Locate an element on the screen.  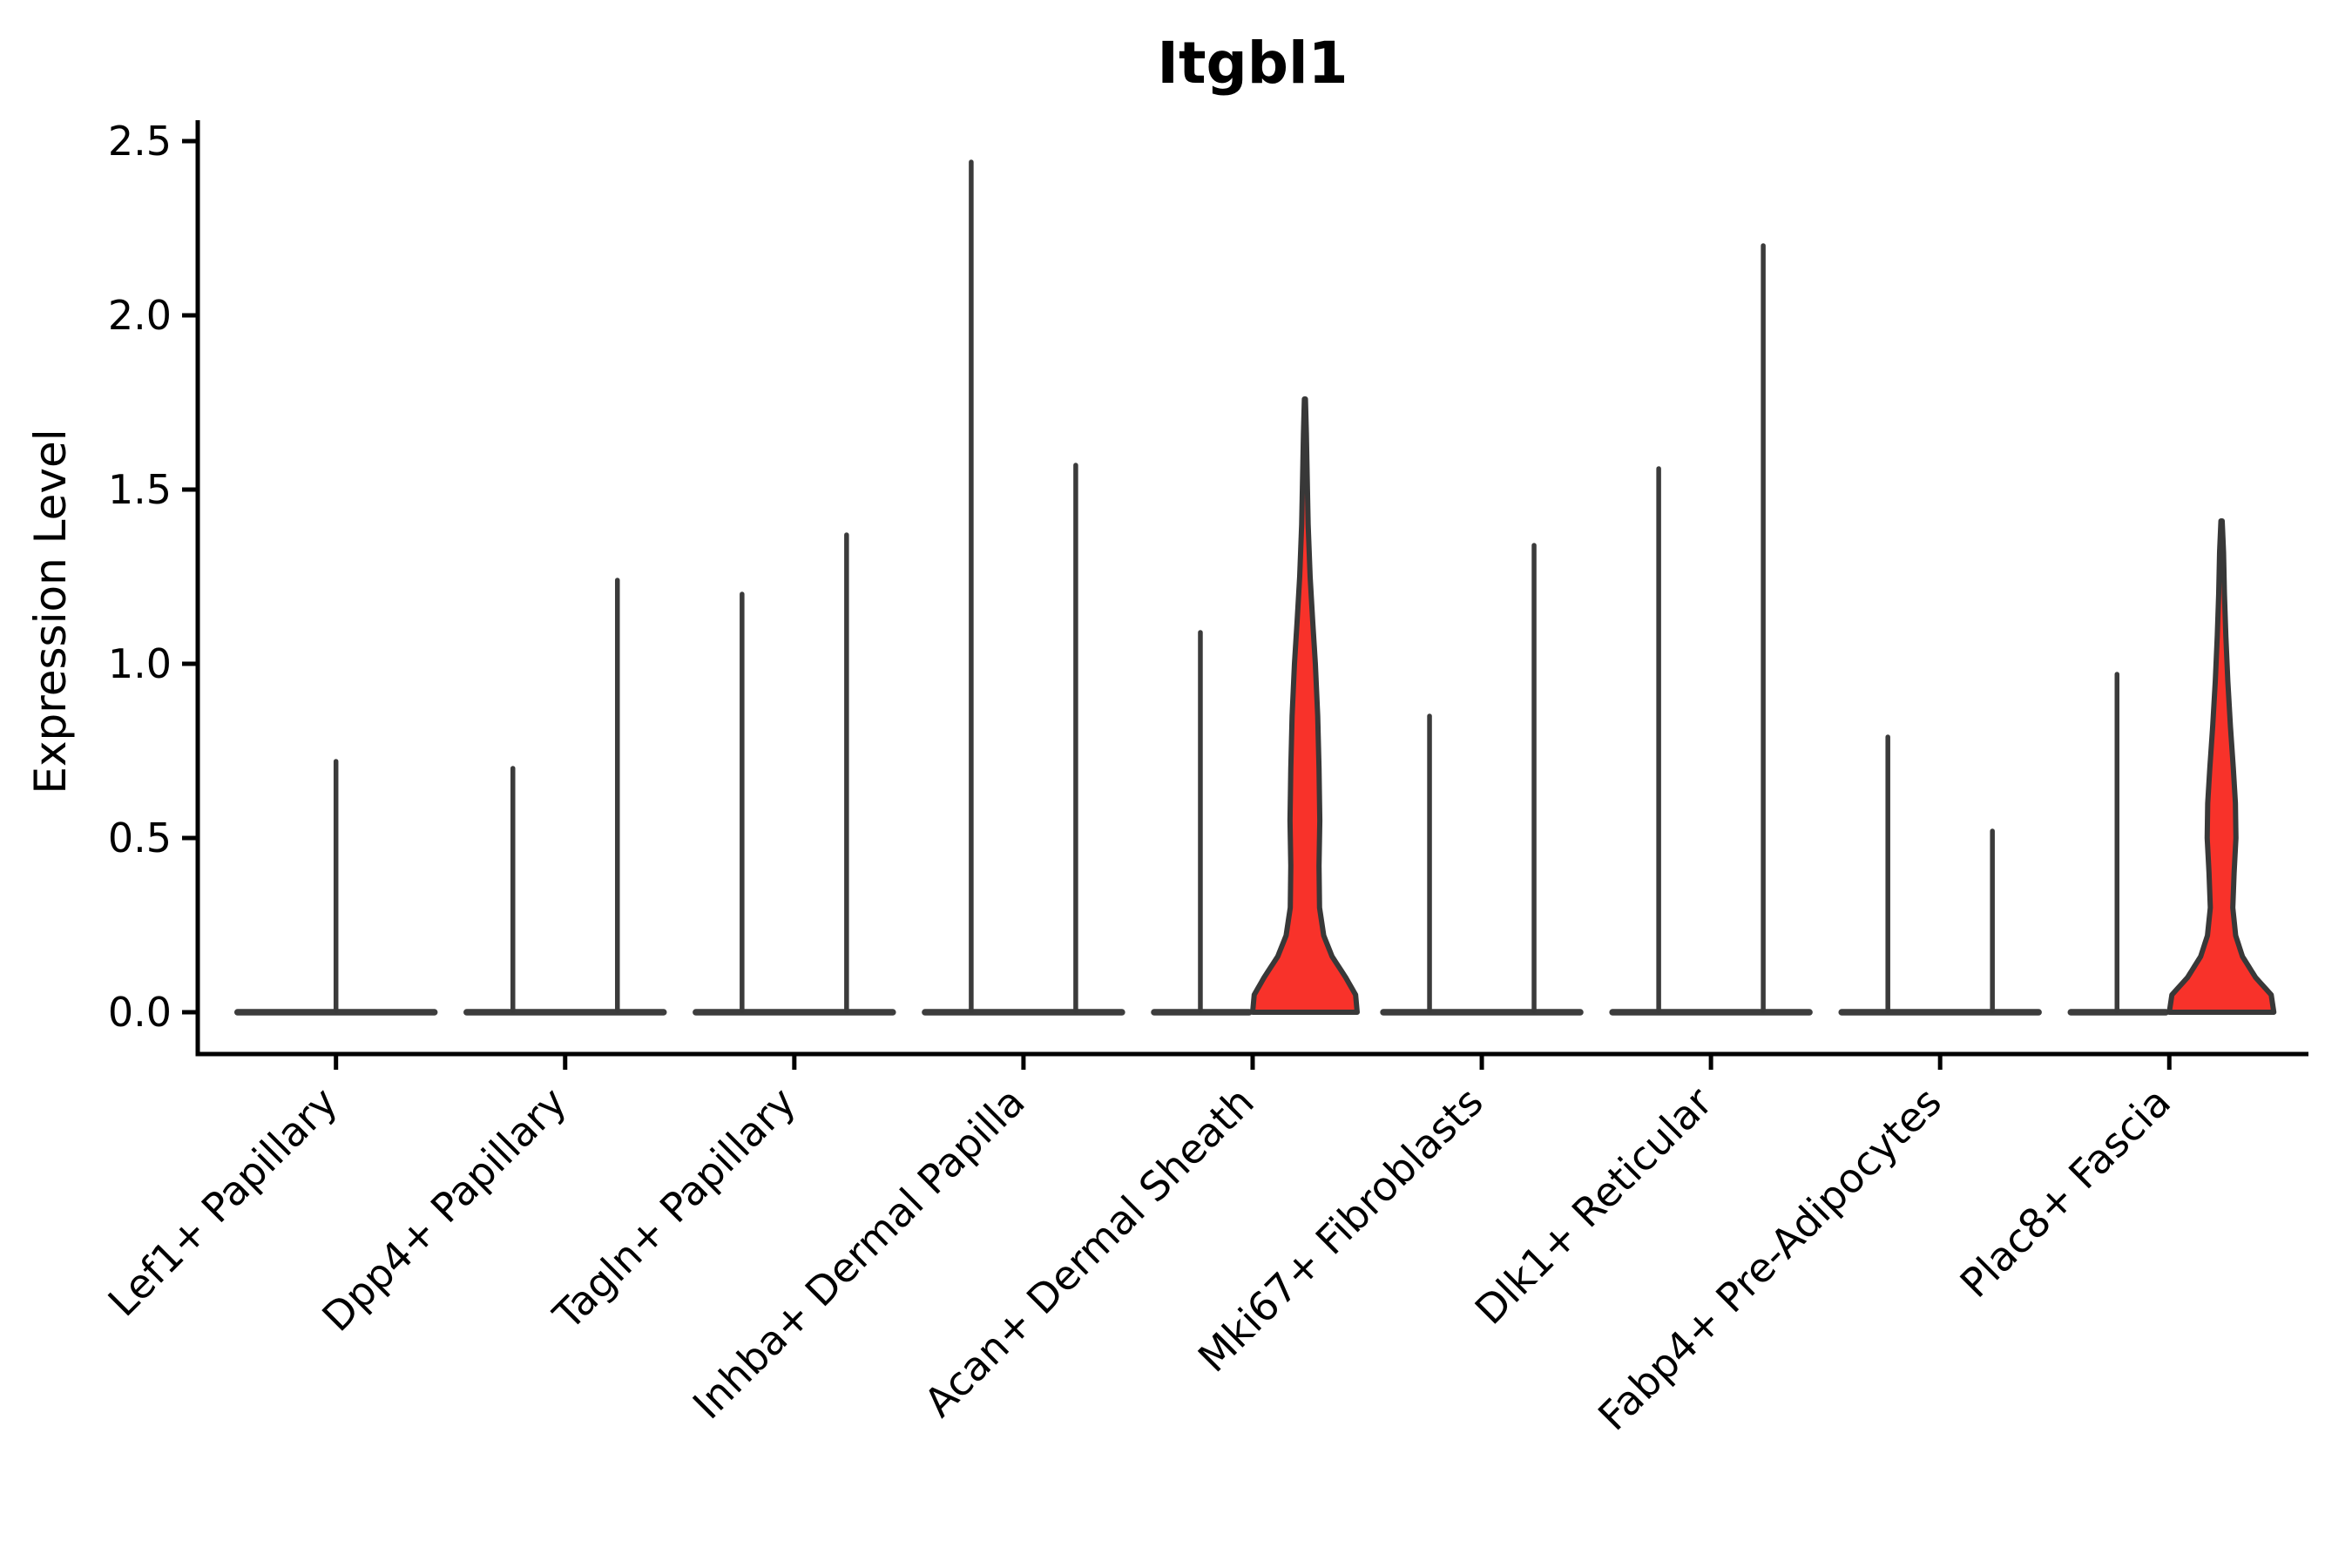
x-tick-label: Tagln+ Papillary is located at coordinates (674, 1209).